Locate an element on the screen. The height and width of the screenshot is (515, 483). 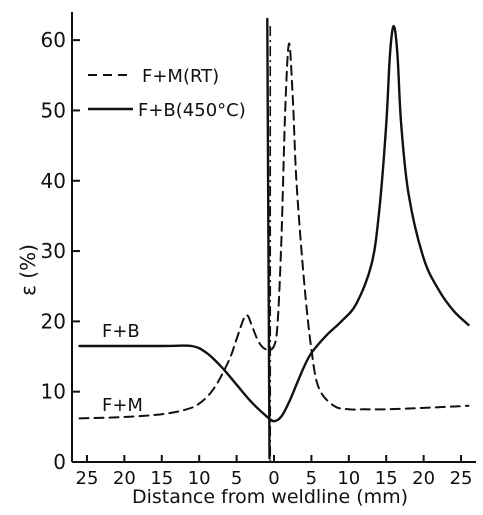
legend-label-fb-450: F+B(450°C) is located at coordinates (192, 110).